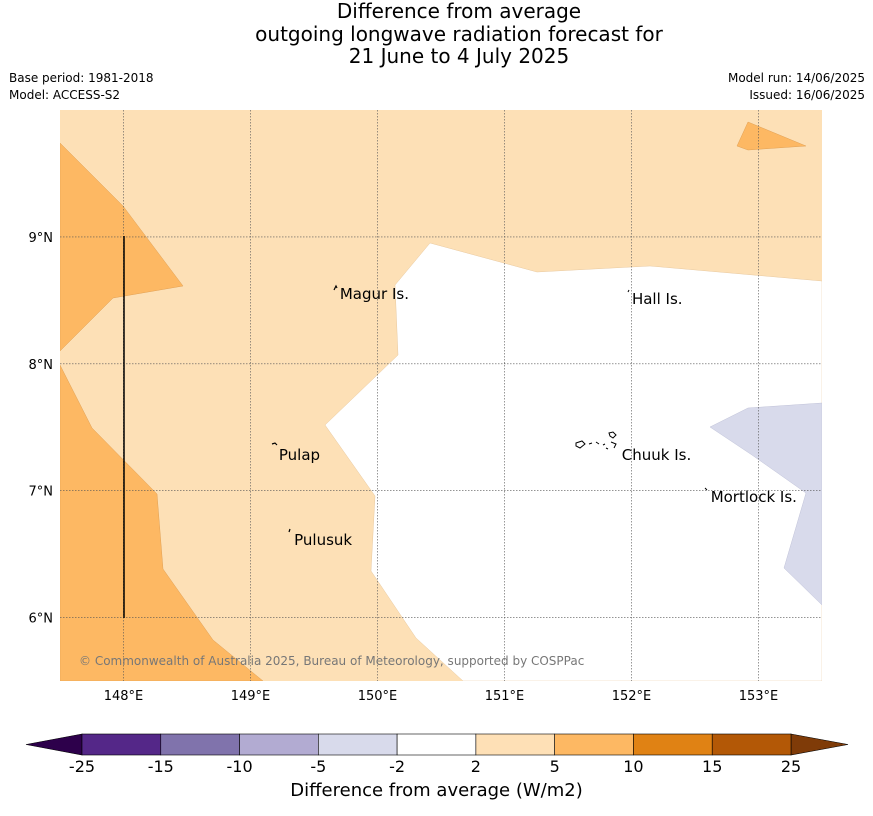  I want to click on island-pulusuk, so click(289, 530).